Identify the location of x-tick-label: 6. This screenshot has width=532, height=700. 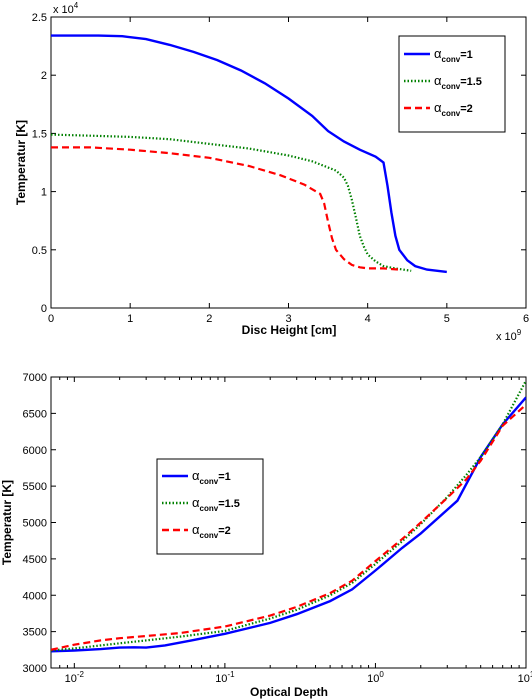
(526, 319).